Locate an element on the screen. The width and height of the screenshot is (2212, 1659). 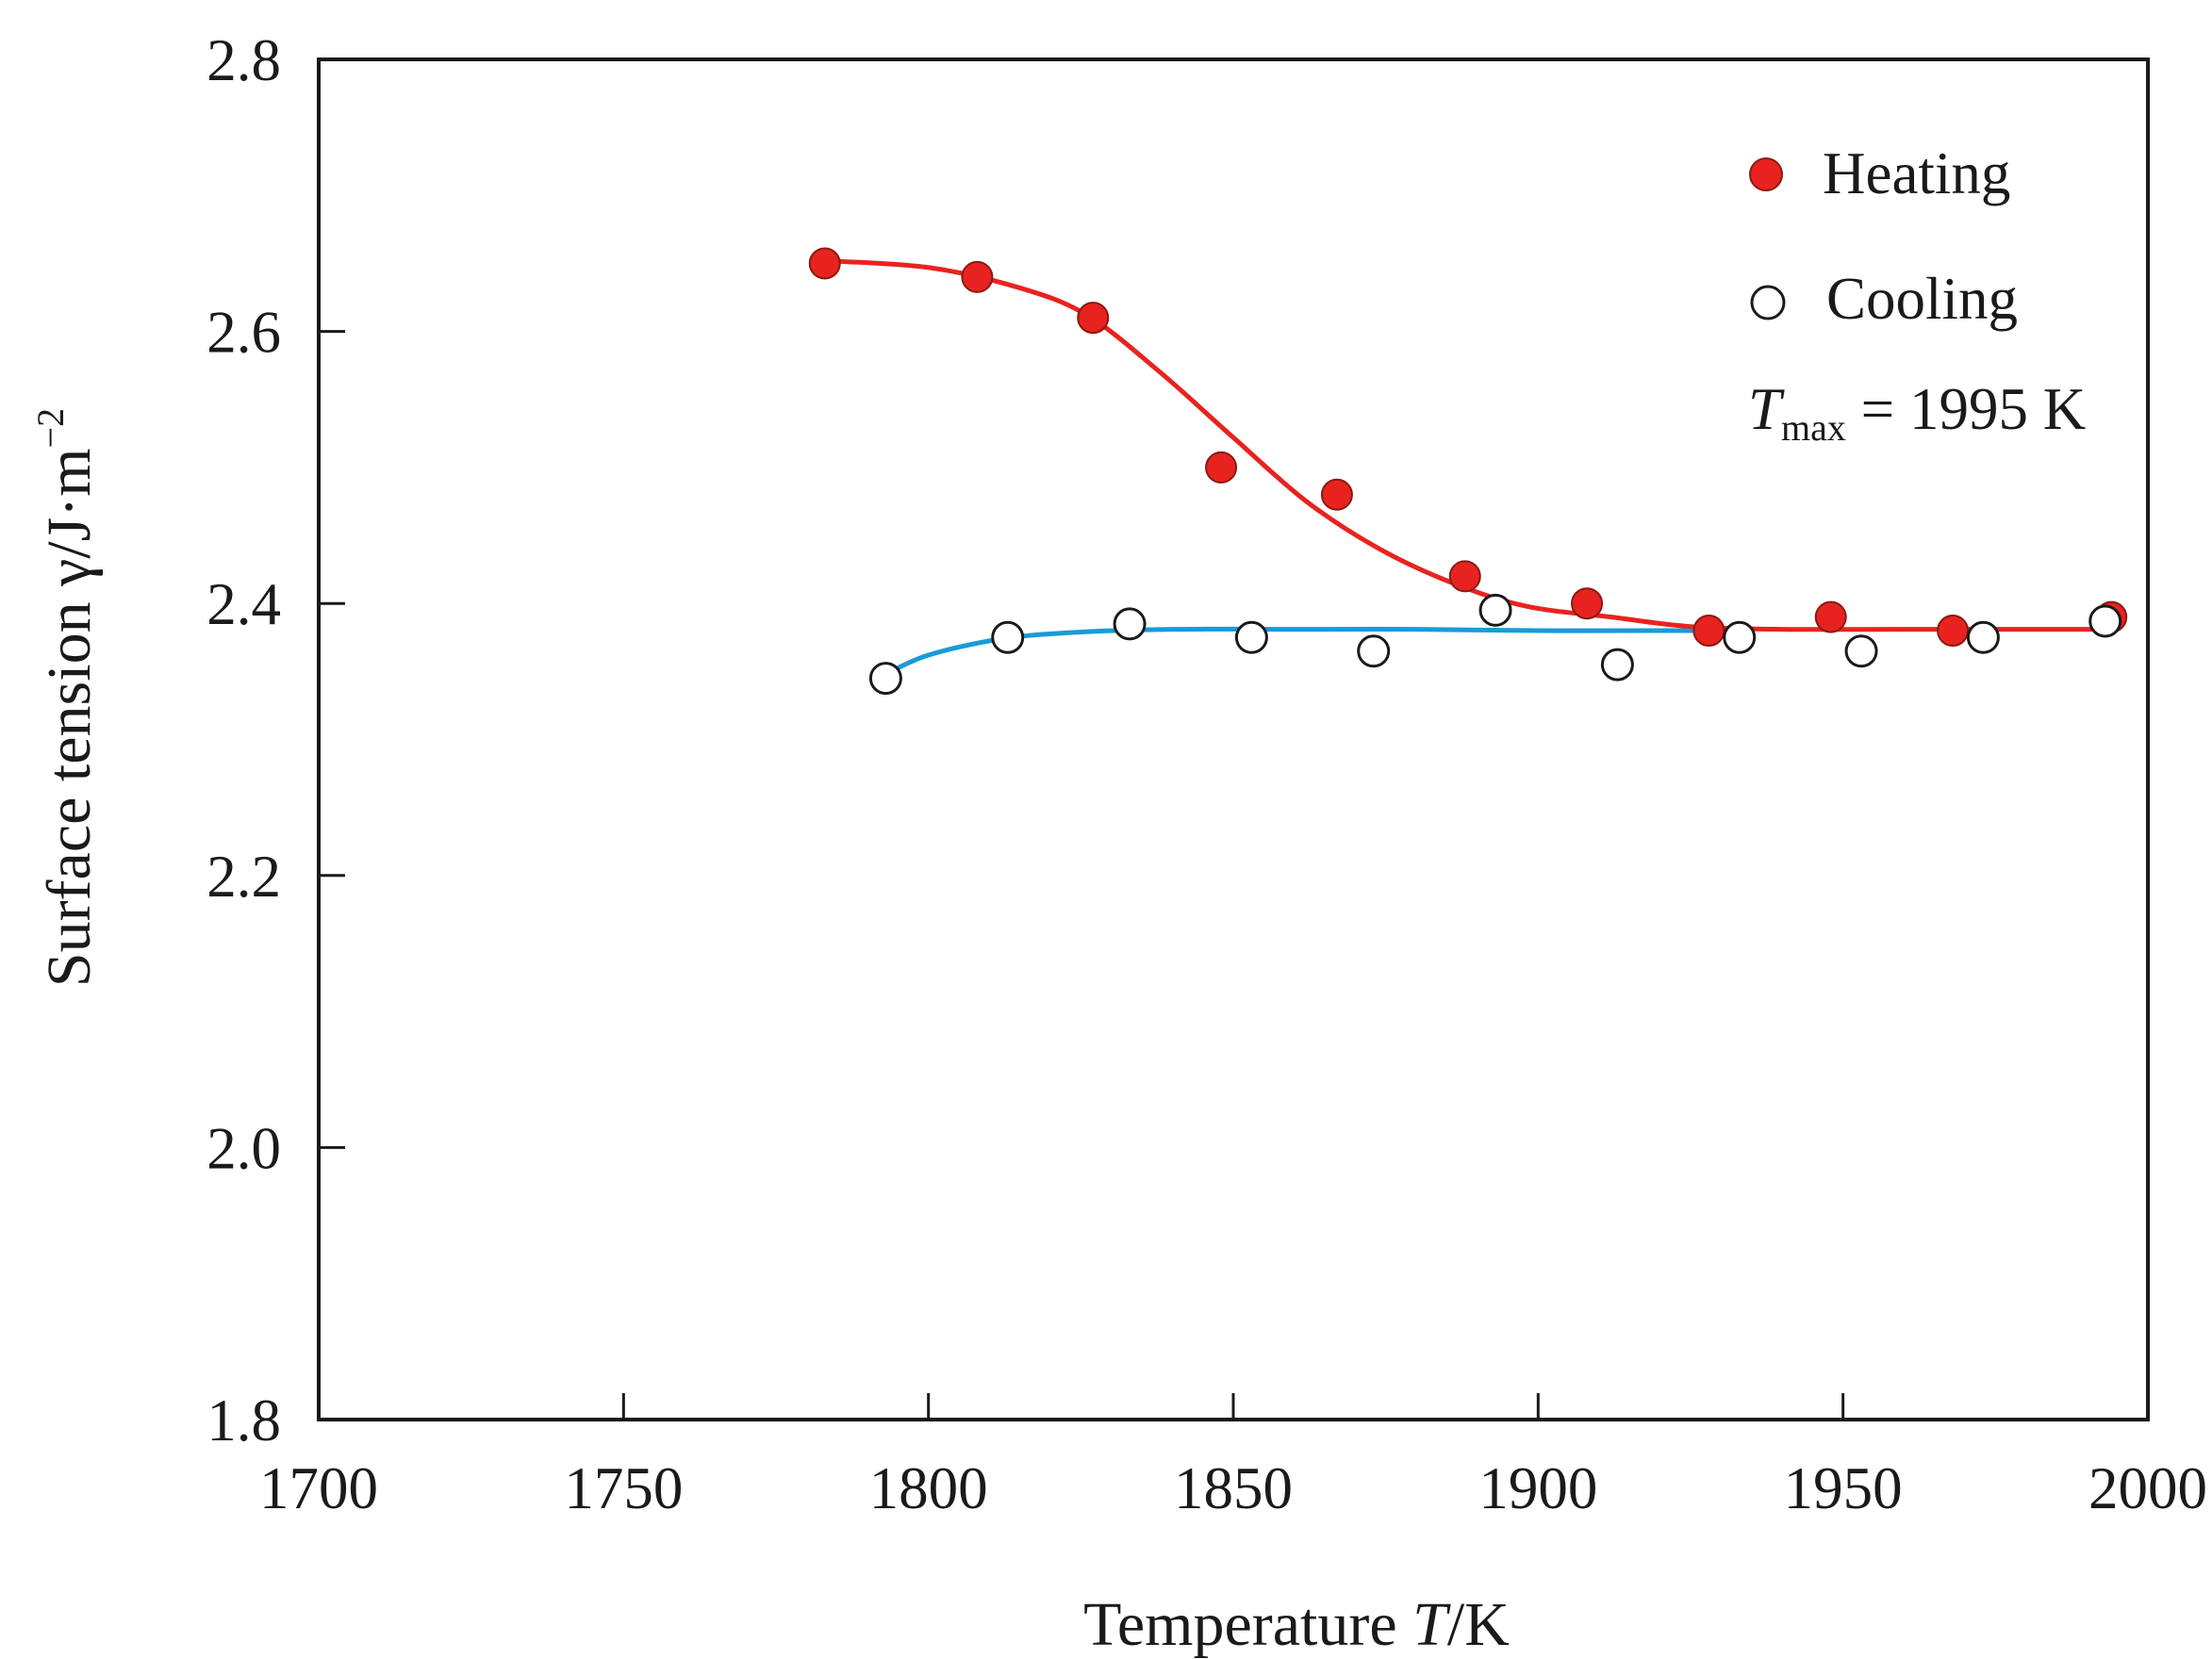
y-tick-label: 1.8 is located at coordinates (243, 1421).